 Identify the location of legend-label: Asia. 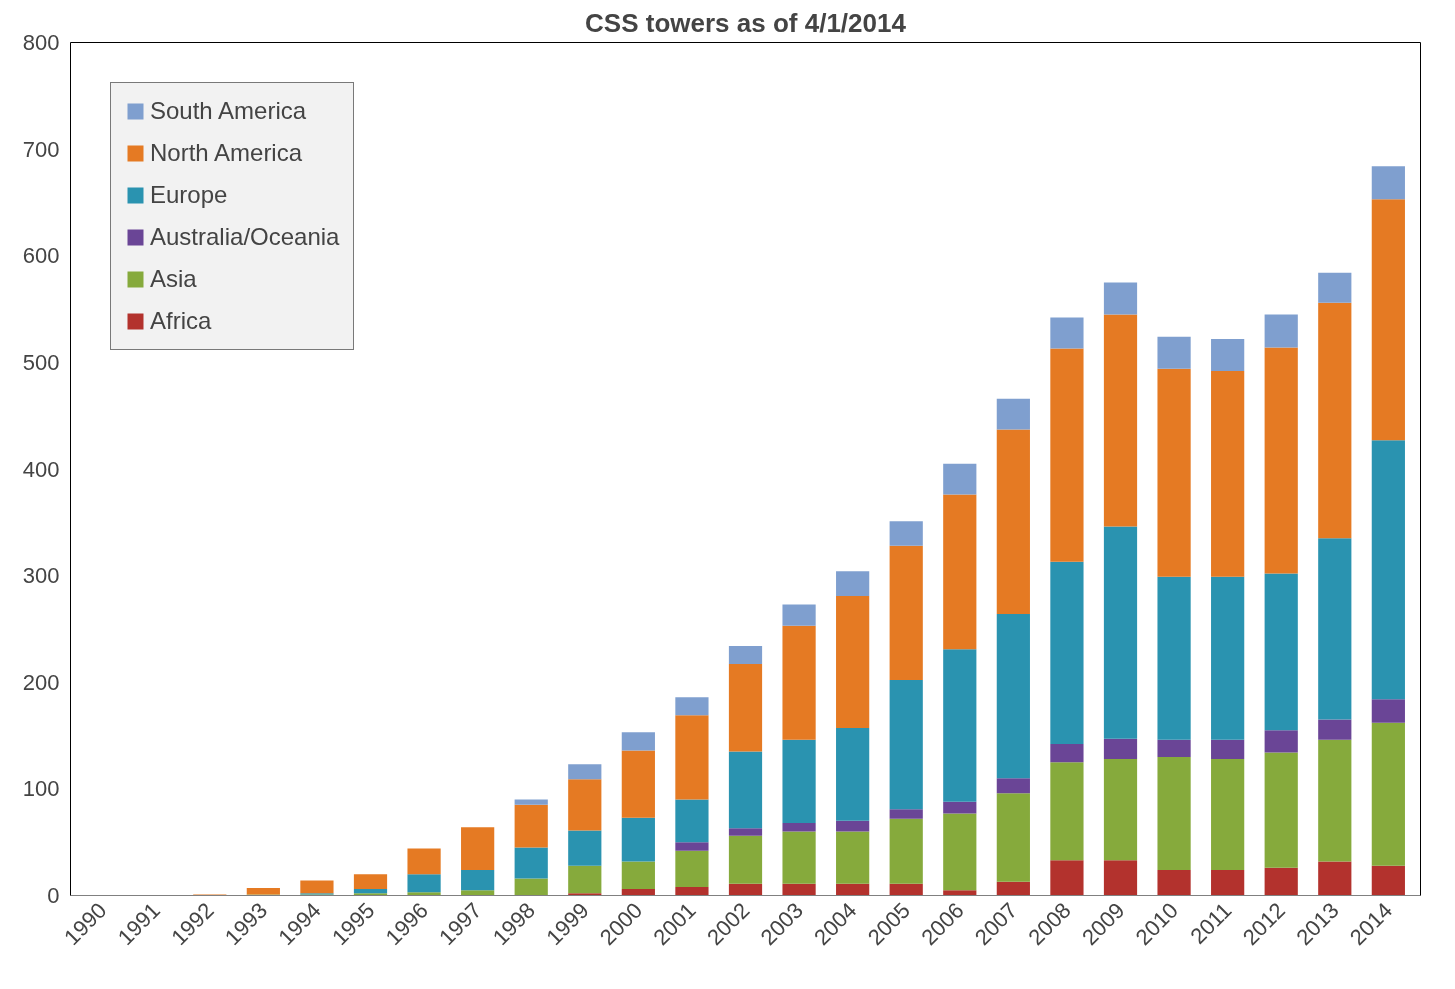
(173, 279).